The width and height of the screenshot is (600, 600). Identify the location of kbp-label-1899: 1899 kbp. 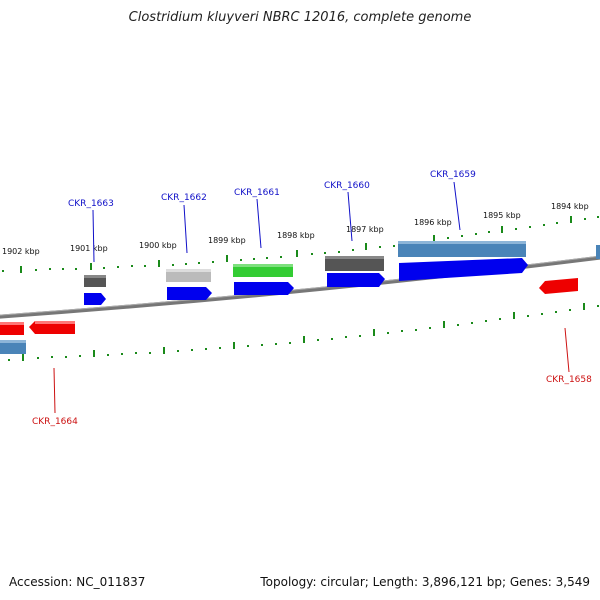
(227, 240).